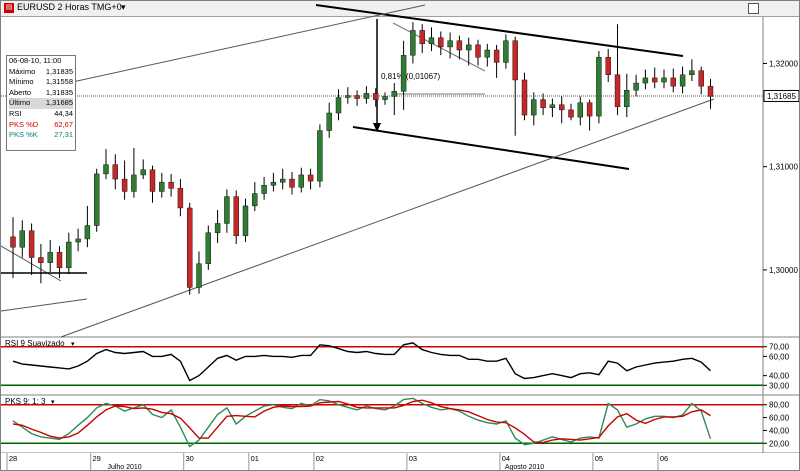  Describe the element at coordinates (41, 82) in the screenshot. I see `info-row: Mínimo 1,31558` at that location.